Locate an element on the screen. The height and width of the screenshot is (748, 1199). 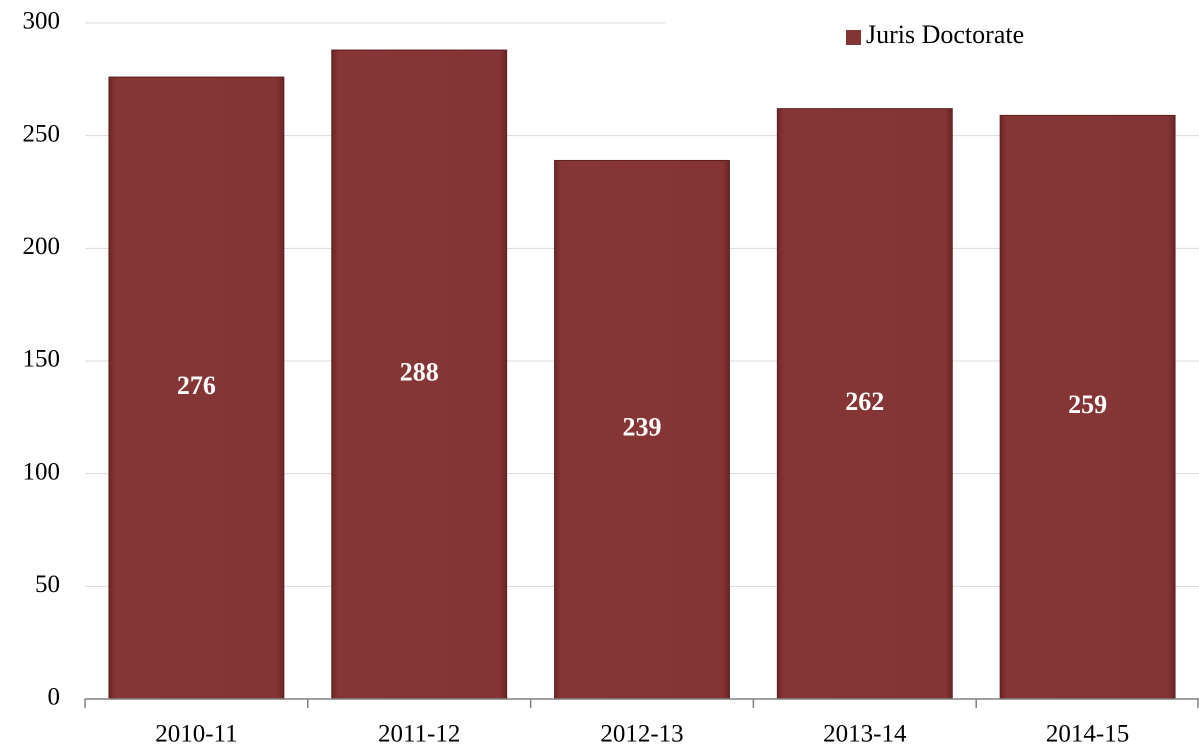
legend-swatch is located at coordinates (853, 37).